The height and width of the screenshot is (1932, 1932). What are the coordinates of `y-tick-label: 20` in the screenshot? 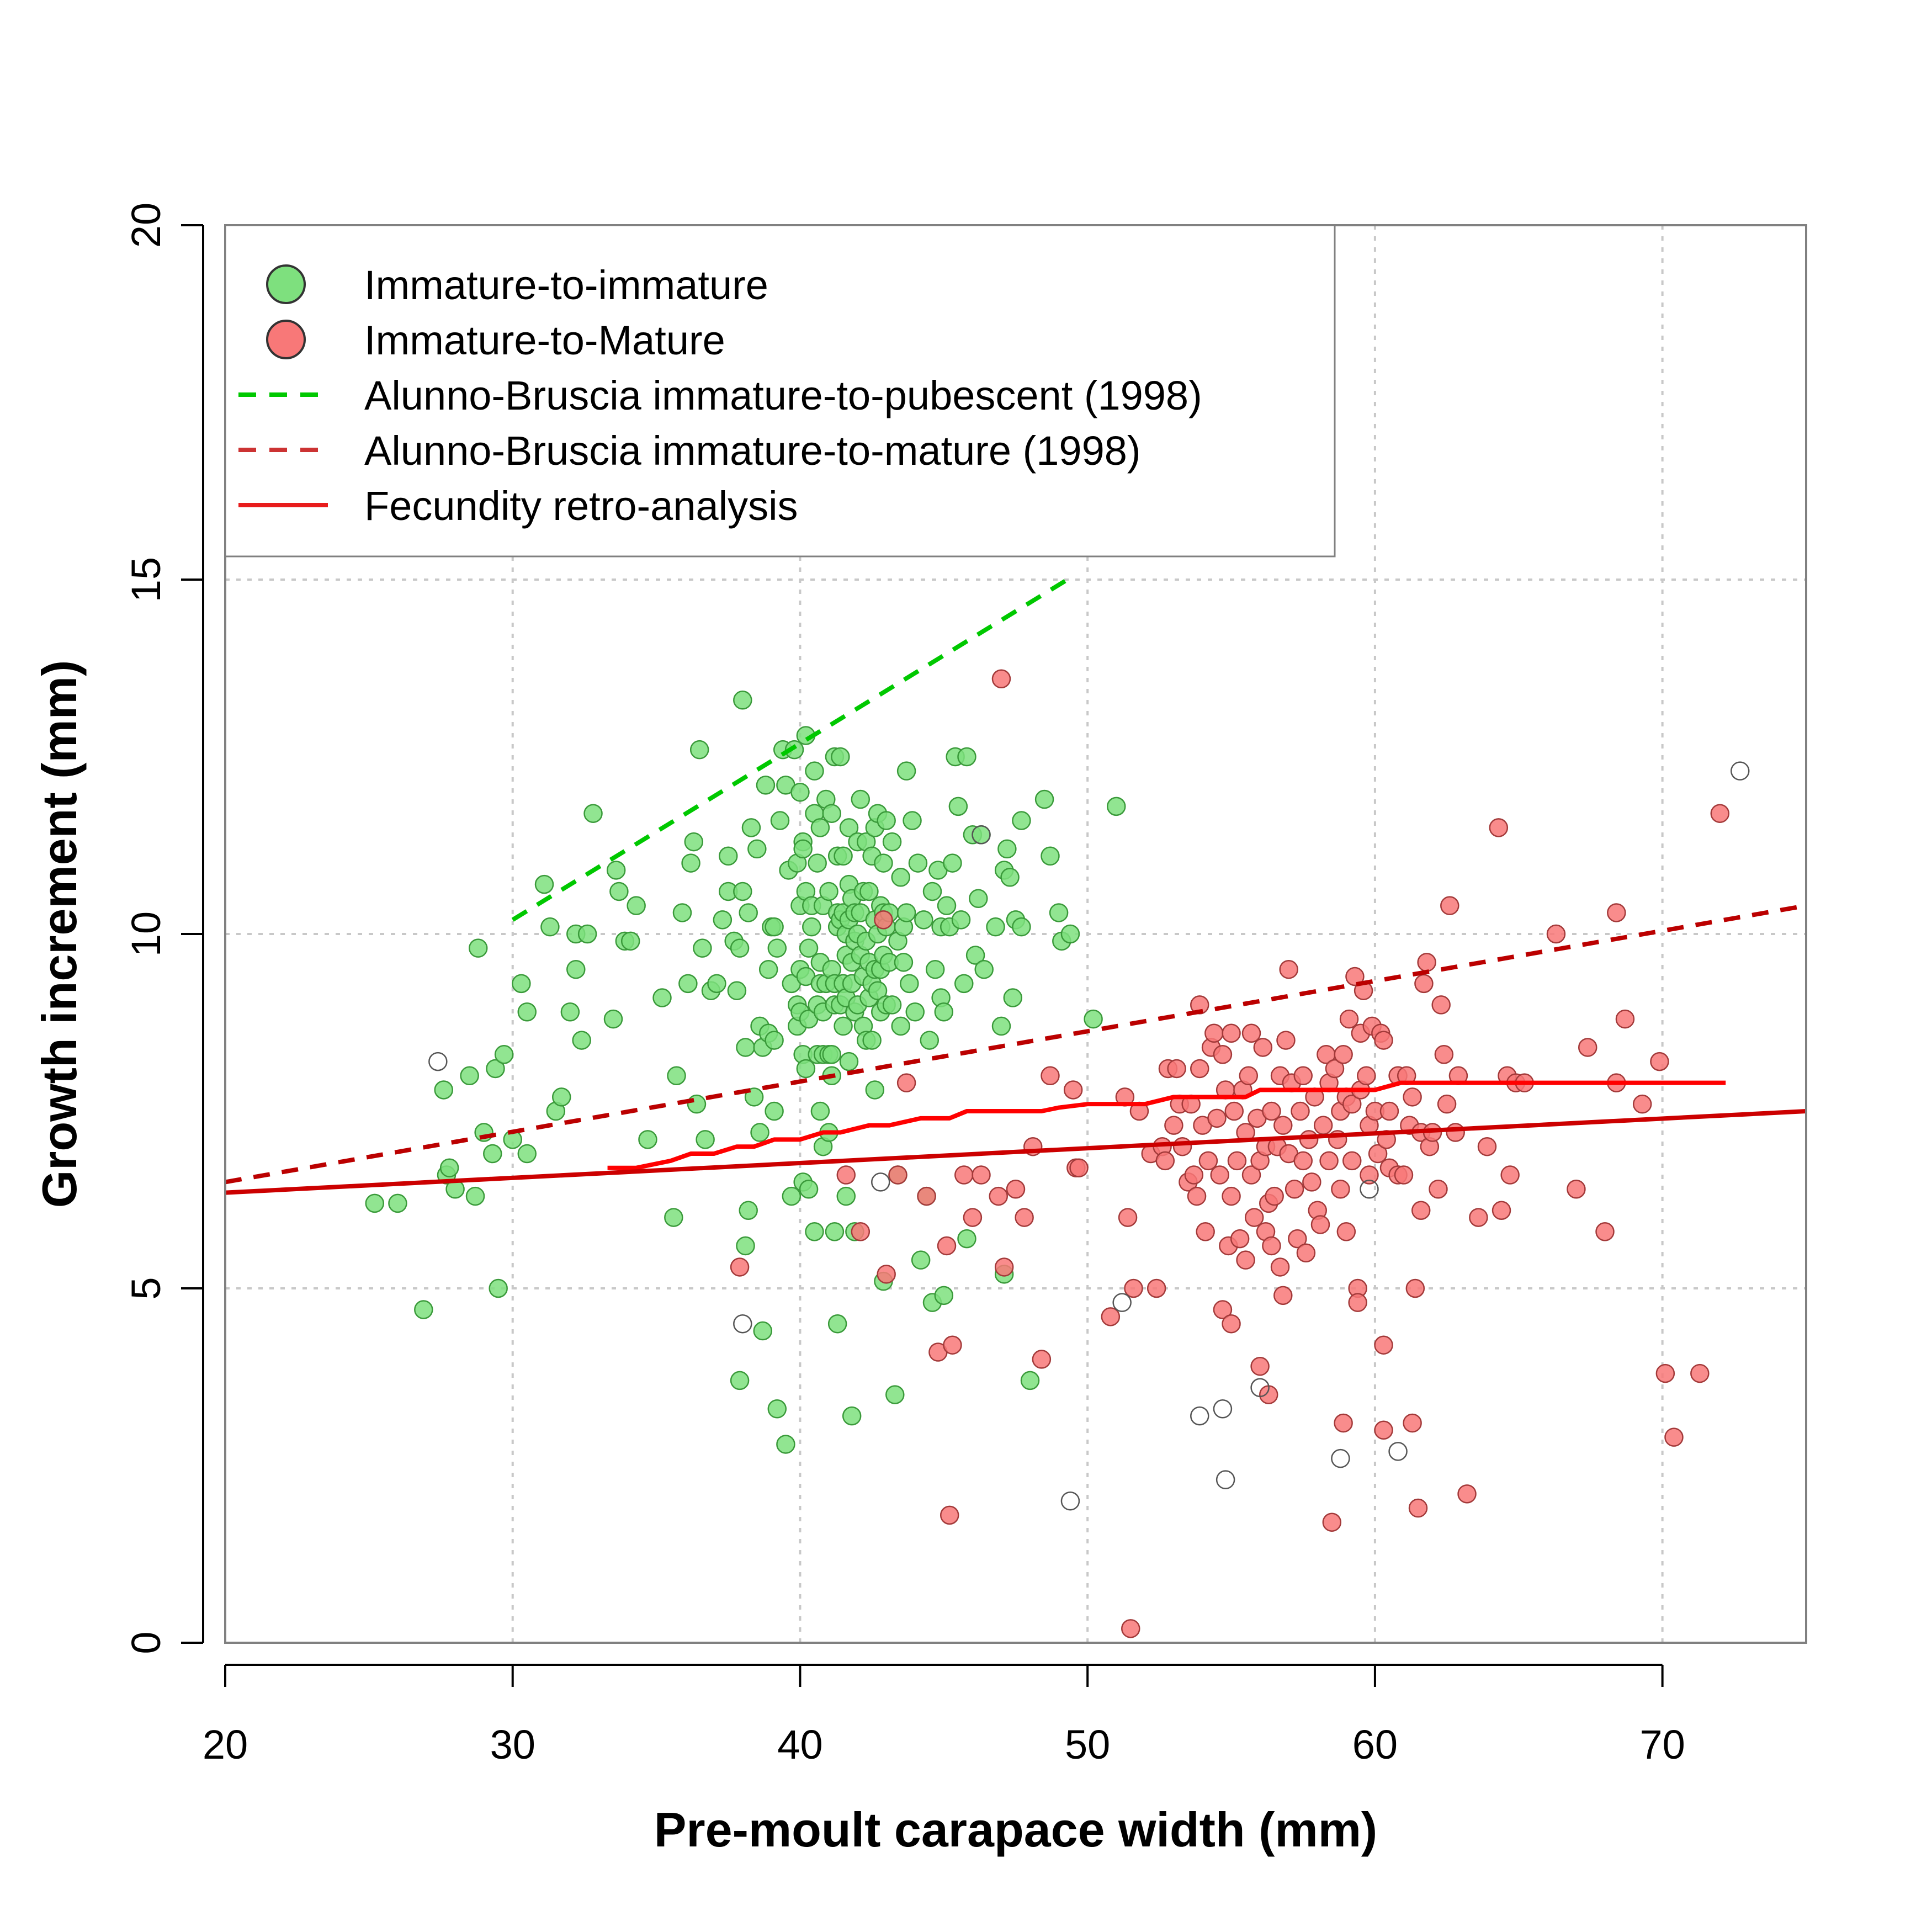 It's located at (146, 226).